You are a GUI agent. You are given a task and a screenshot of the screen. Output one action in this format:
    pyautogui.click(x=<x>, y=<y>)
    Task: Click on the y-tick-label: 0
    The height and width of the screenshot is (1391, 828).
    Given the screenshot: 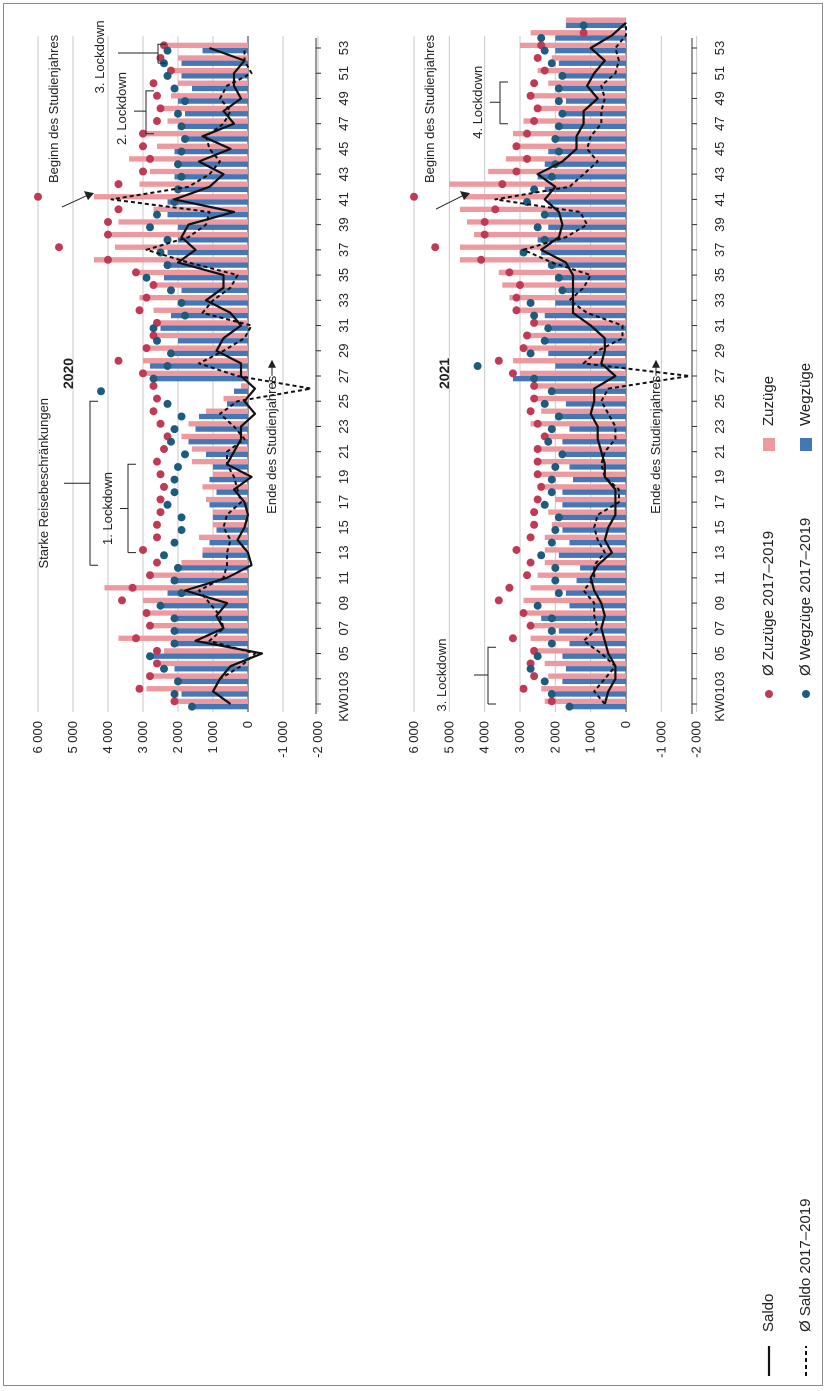 What is the action you would take?
    pyautogui.click(x=247, y=724)
    